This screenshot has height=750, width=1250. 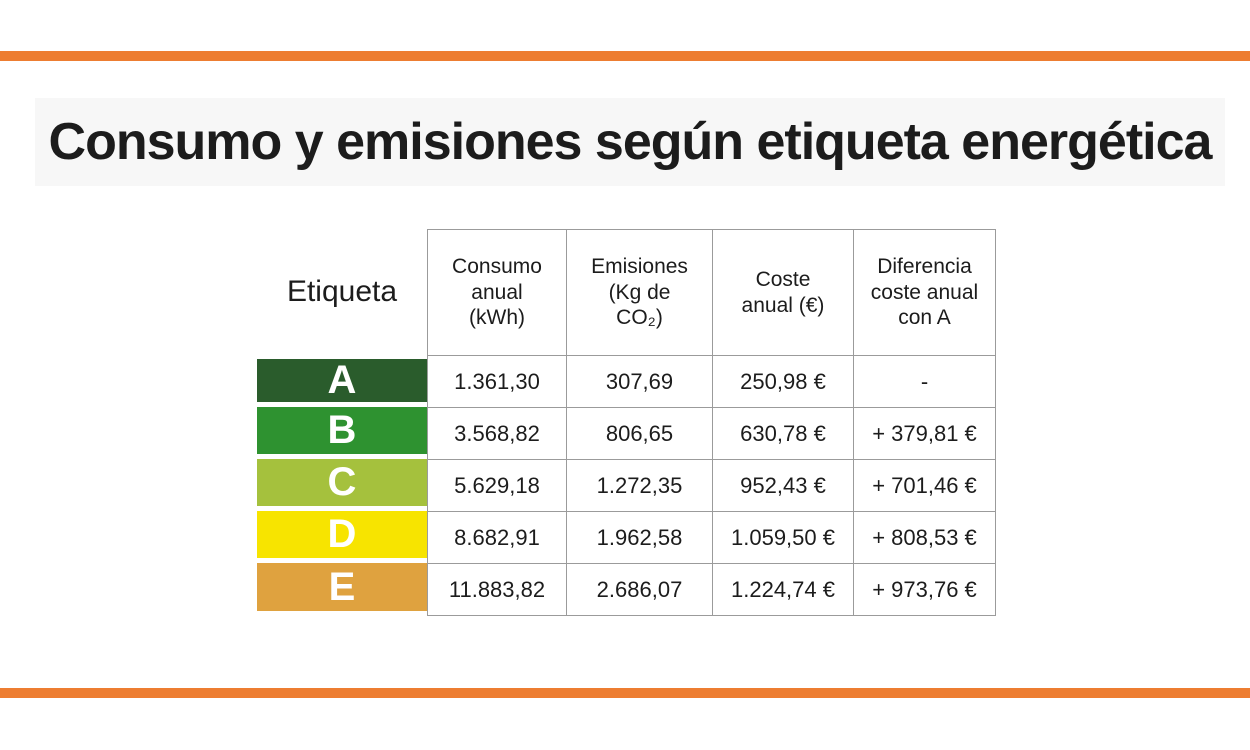 What do you see at coordinates (924, 433) in the screenshot?
I see `cell-diferencia: + 379,81 €` at bounding box center [924, 433].